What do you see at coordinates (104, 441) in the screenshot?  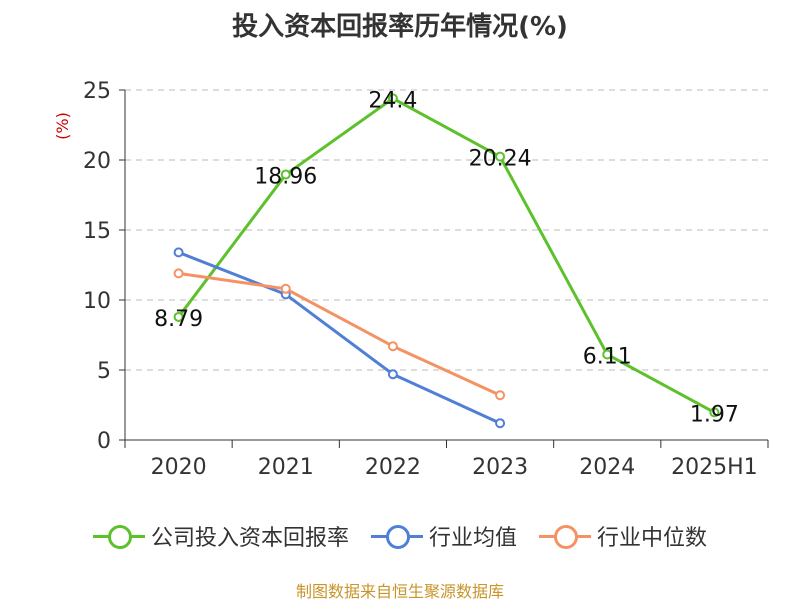 I see `y-tick-label: 0` at bounding box center [104, 441].